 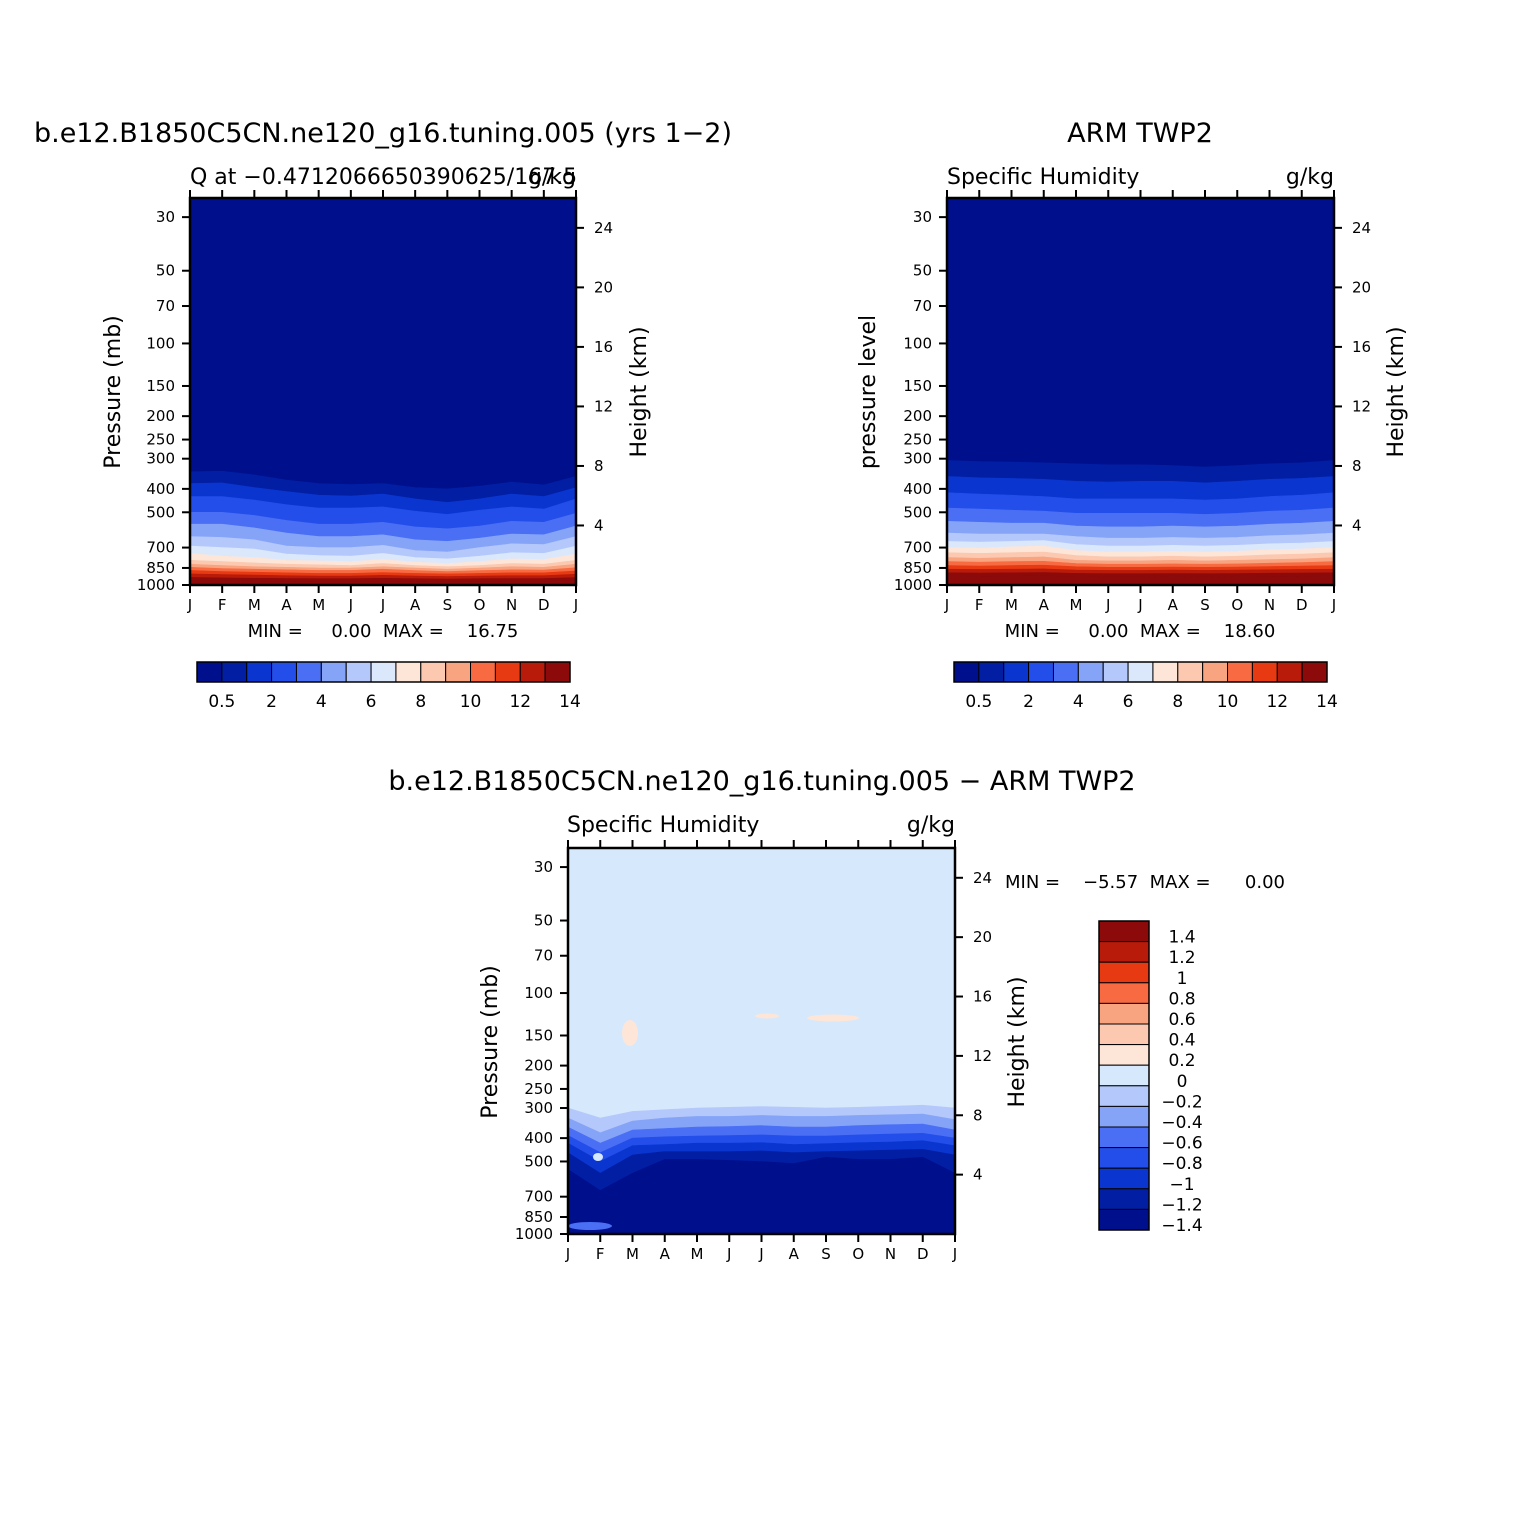 What do you see at coordinates (538, 1108) in the screenshot?
I see `y-tick-label: 300` at bounding box center [538, 1108].